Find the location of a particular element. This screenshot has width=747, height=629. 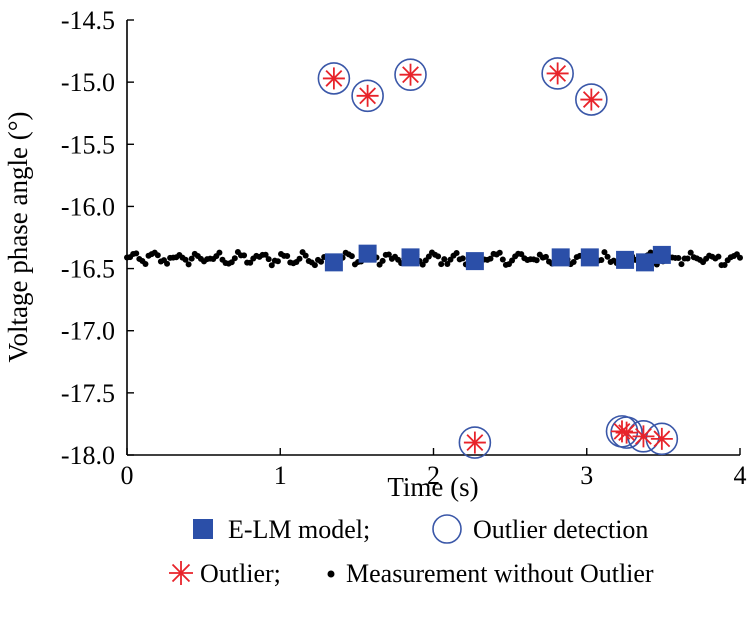

y-tick-label: -14.5 is located at coordinates (88, 20).